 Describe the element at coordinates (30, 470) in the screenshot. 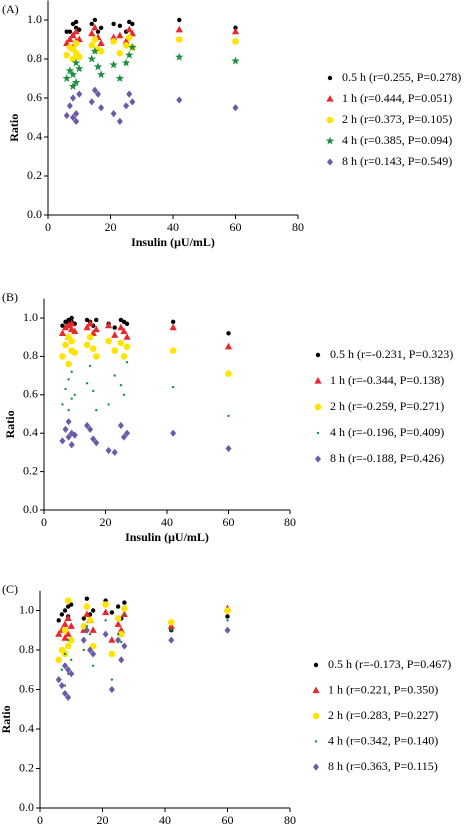

I see `y-tick-label: 0.2` at that location.